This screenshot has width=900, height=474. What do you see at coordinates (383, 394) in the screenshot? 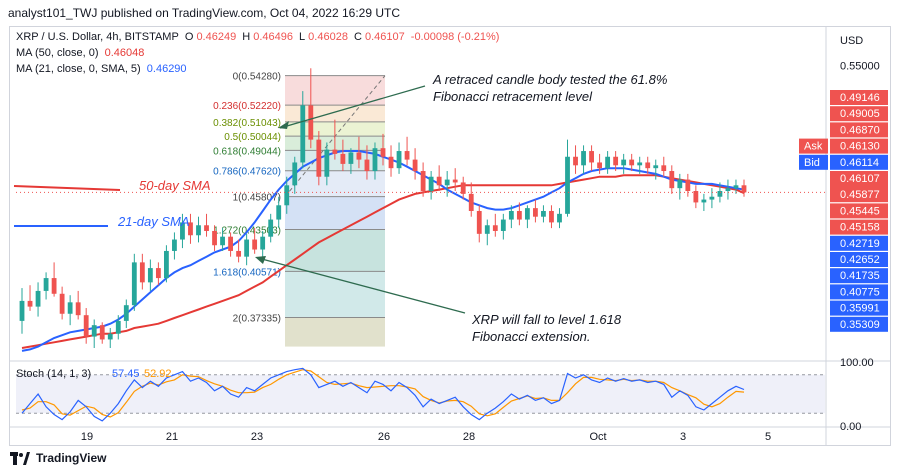
I see `stoch-k-line` at bounding box center [383, 394].